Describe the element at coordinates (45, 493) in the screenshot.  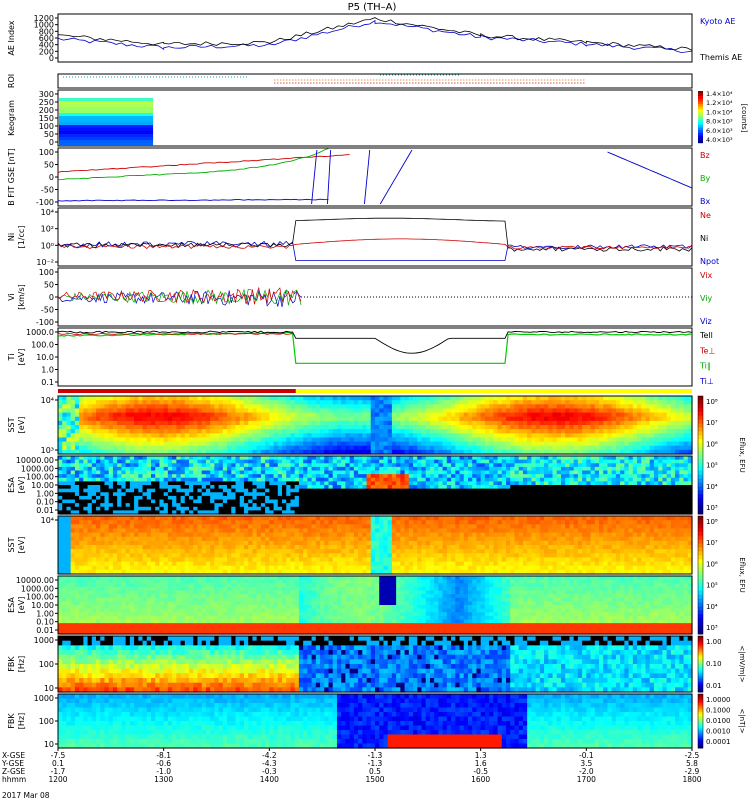
I see `esa-ions-ytick-label: 1.00` at that location.